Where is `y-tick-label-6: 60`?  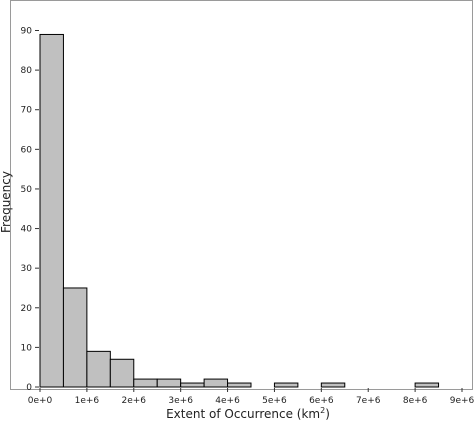
y-tick-label-6: 60 is located at coordinates (27, 150).